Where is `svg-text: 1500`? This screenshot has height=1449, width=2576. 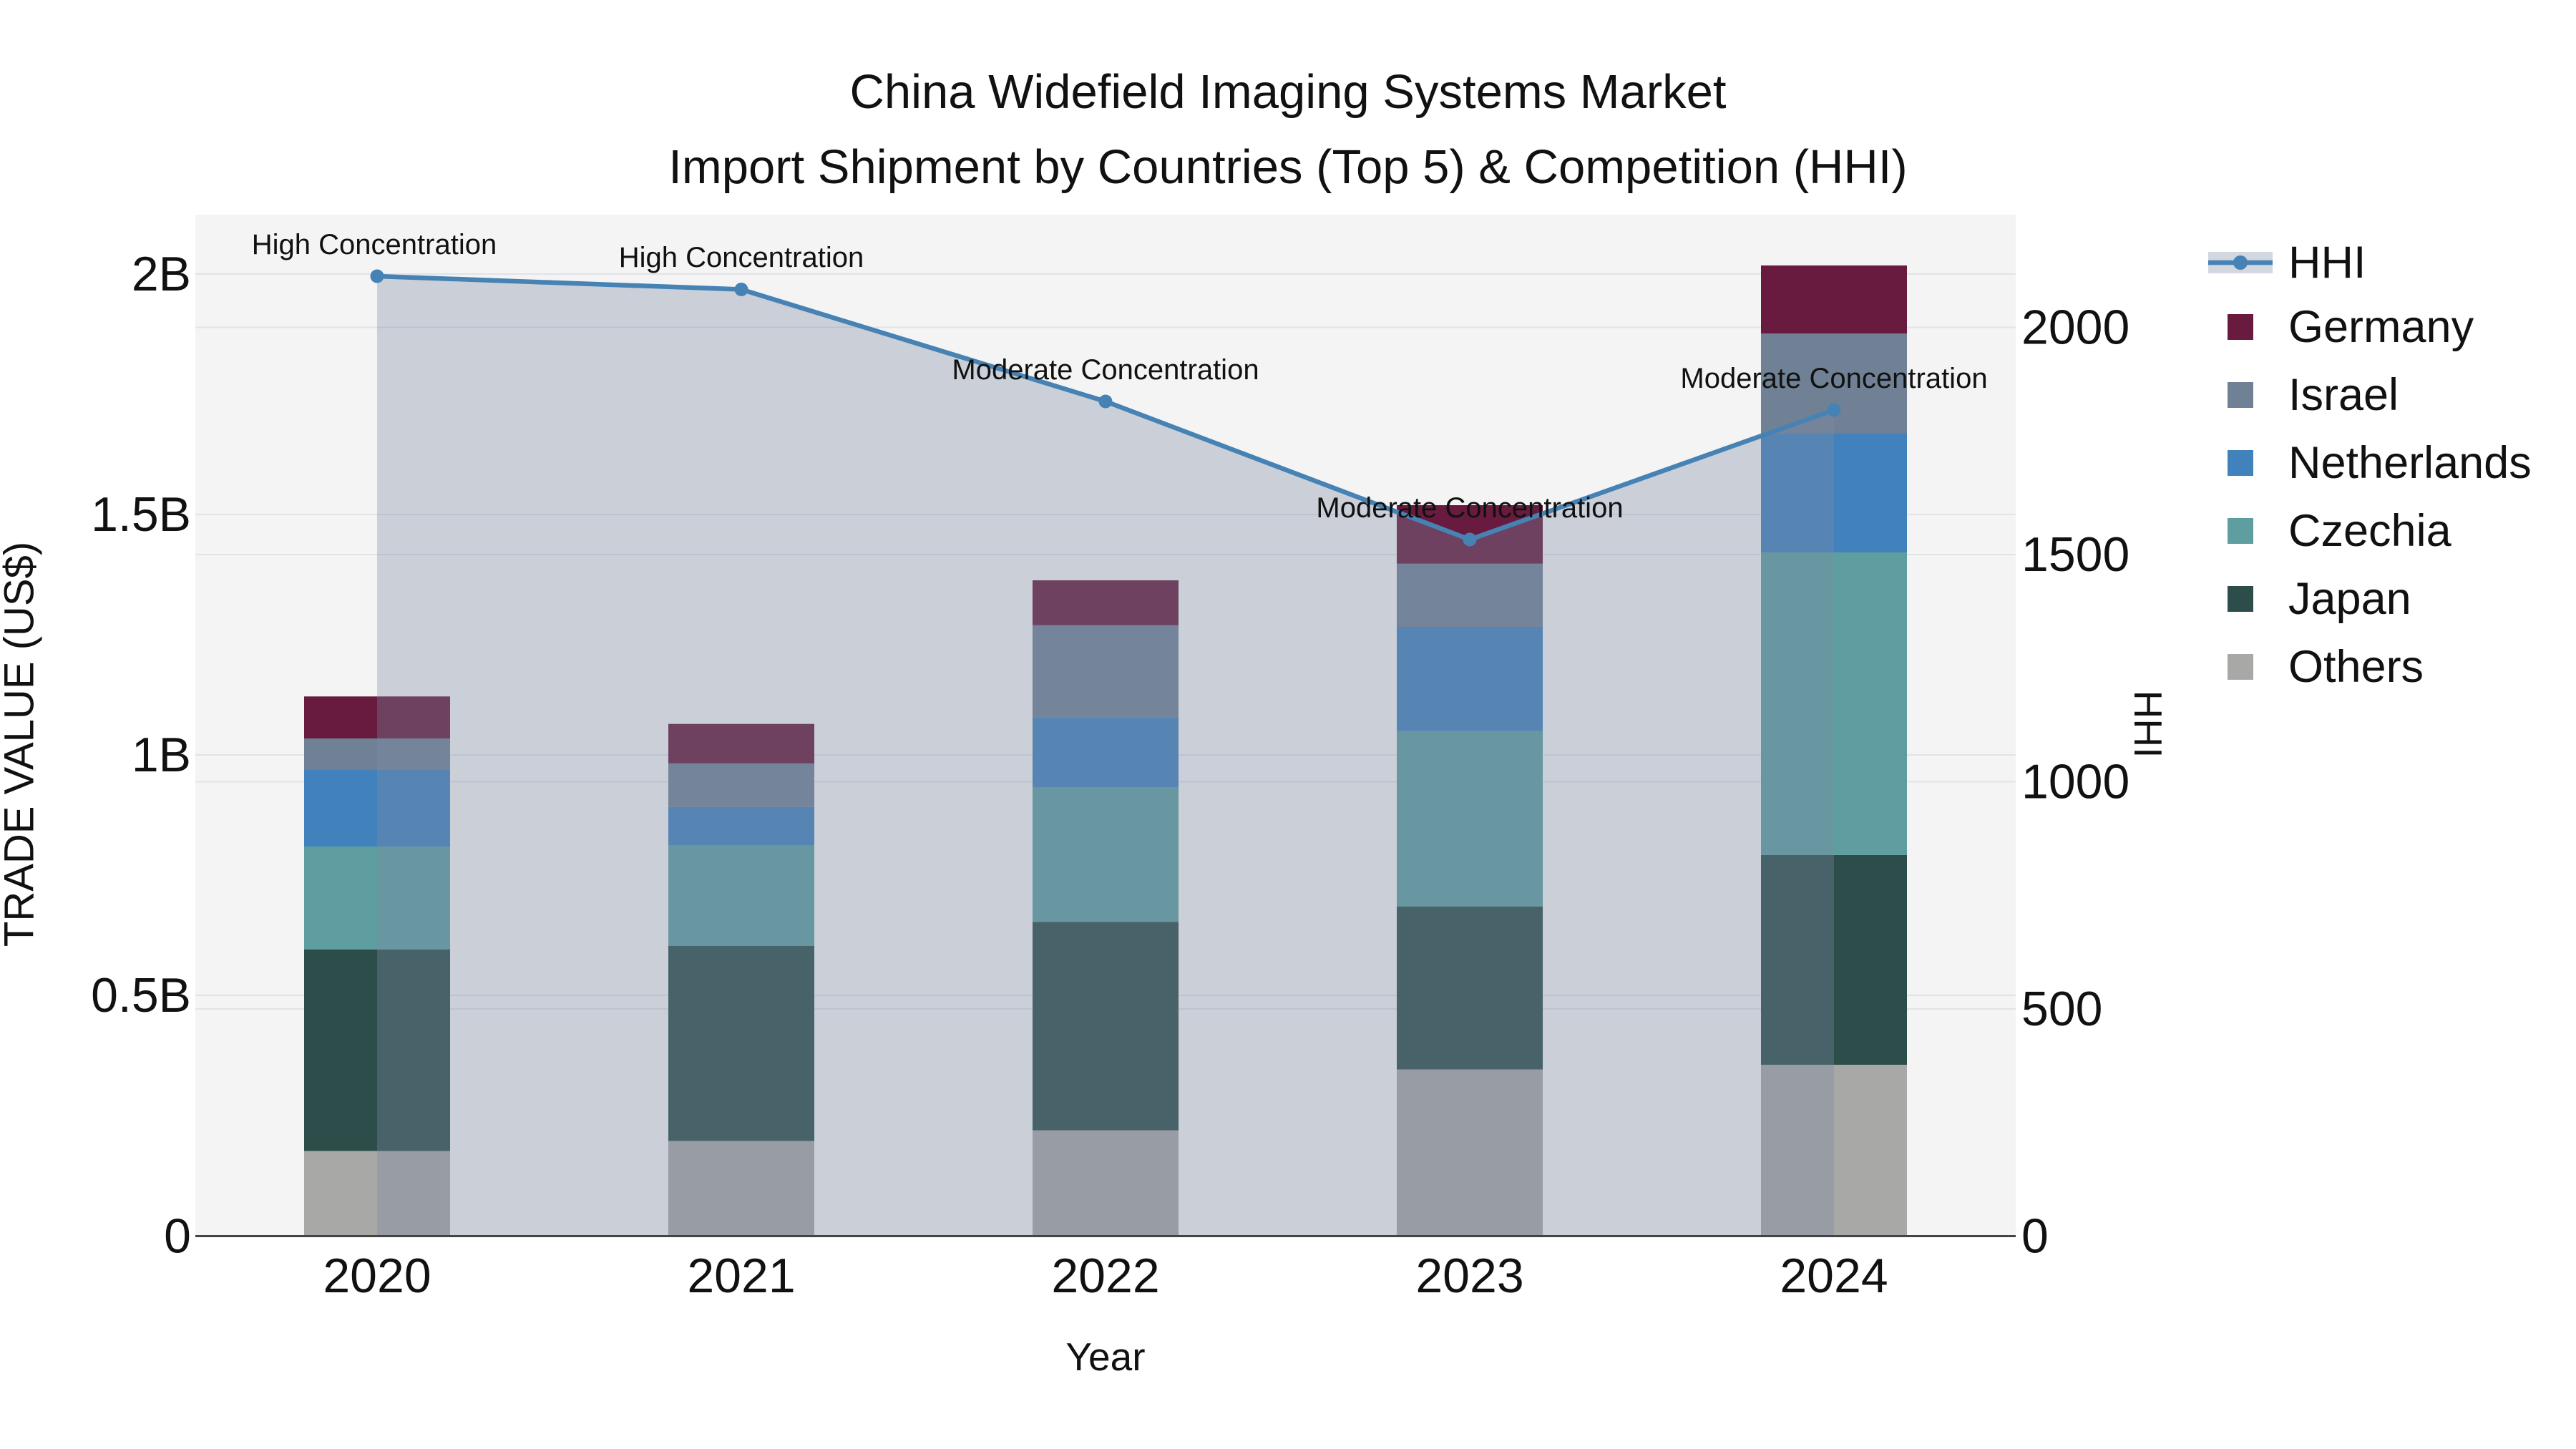 svg-text: 1500 is located at coordinates (2075, 554).